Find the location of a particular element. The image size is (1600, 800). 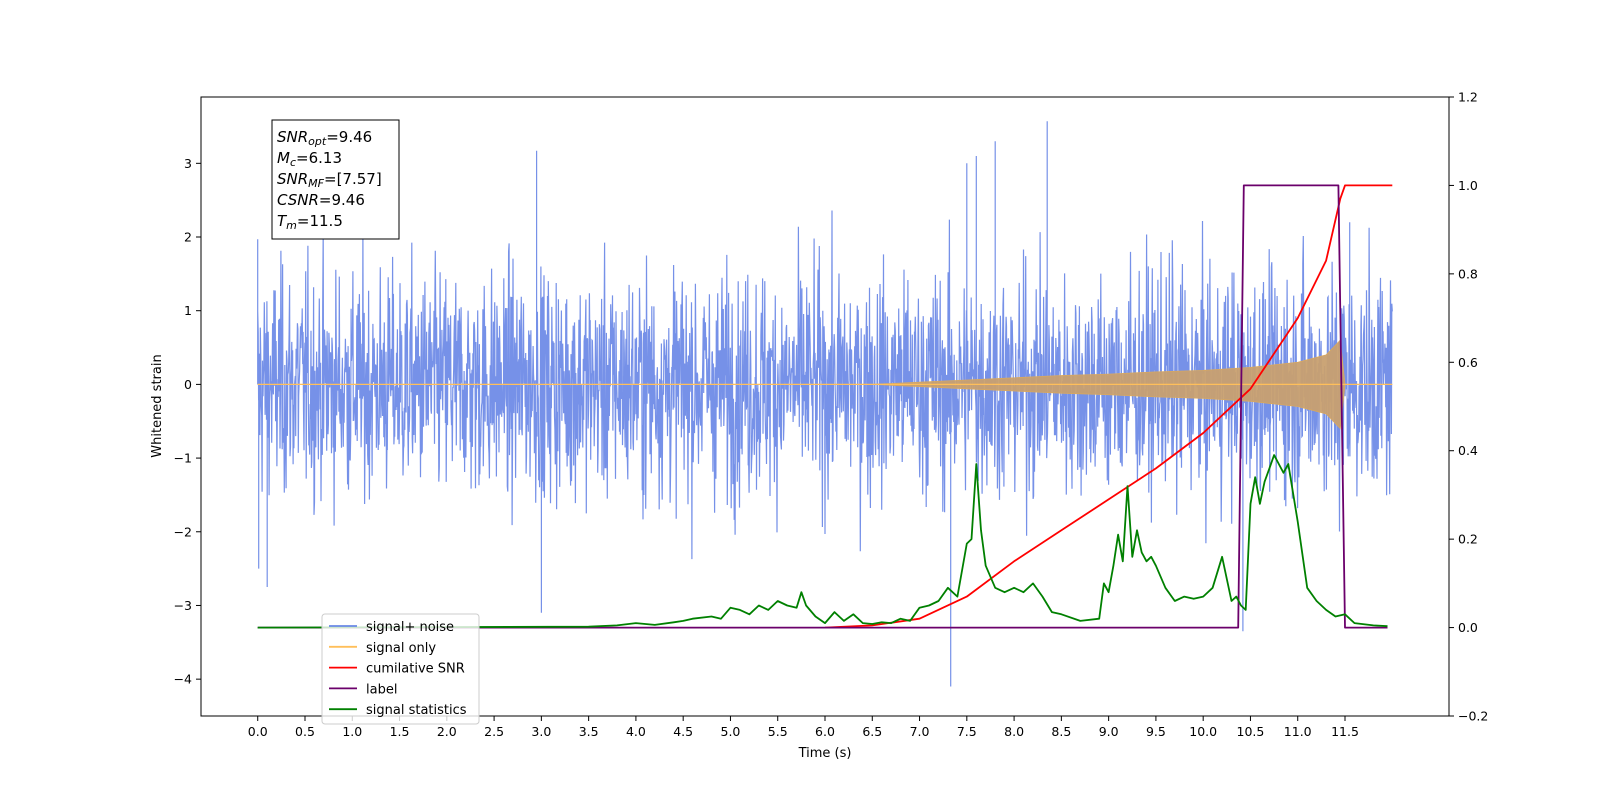

y2-tick-label: 0.4 is located at coordinates (1468, 450).